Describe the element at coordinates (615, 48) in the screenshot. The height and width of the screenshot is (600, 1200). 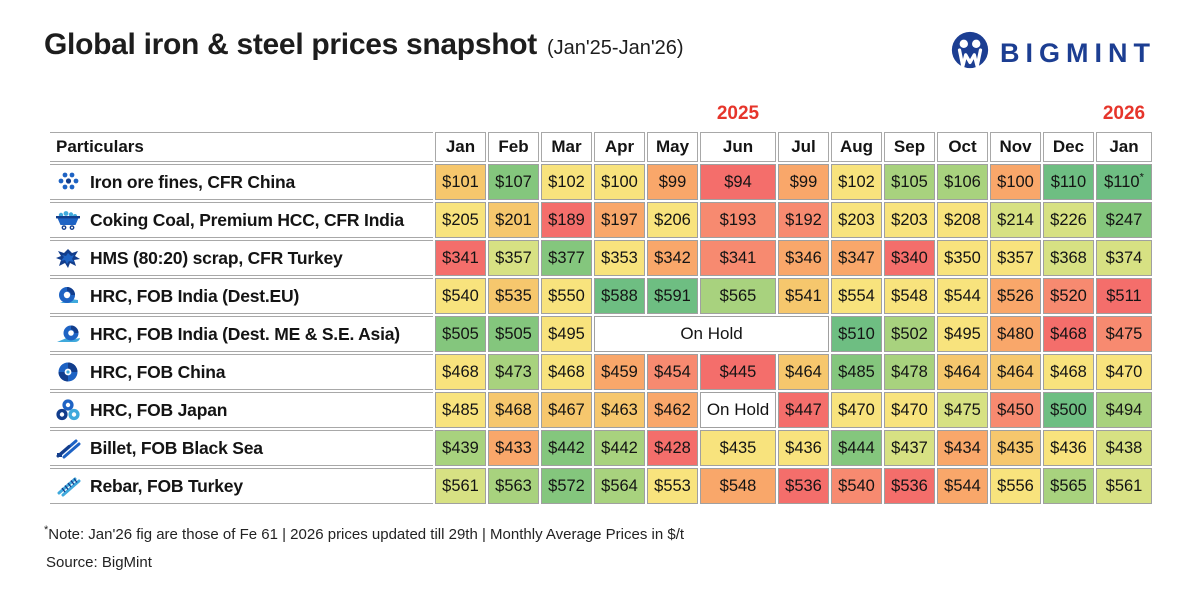
I see `title-date-range: (Jan'25-Jan'26)` at that location.